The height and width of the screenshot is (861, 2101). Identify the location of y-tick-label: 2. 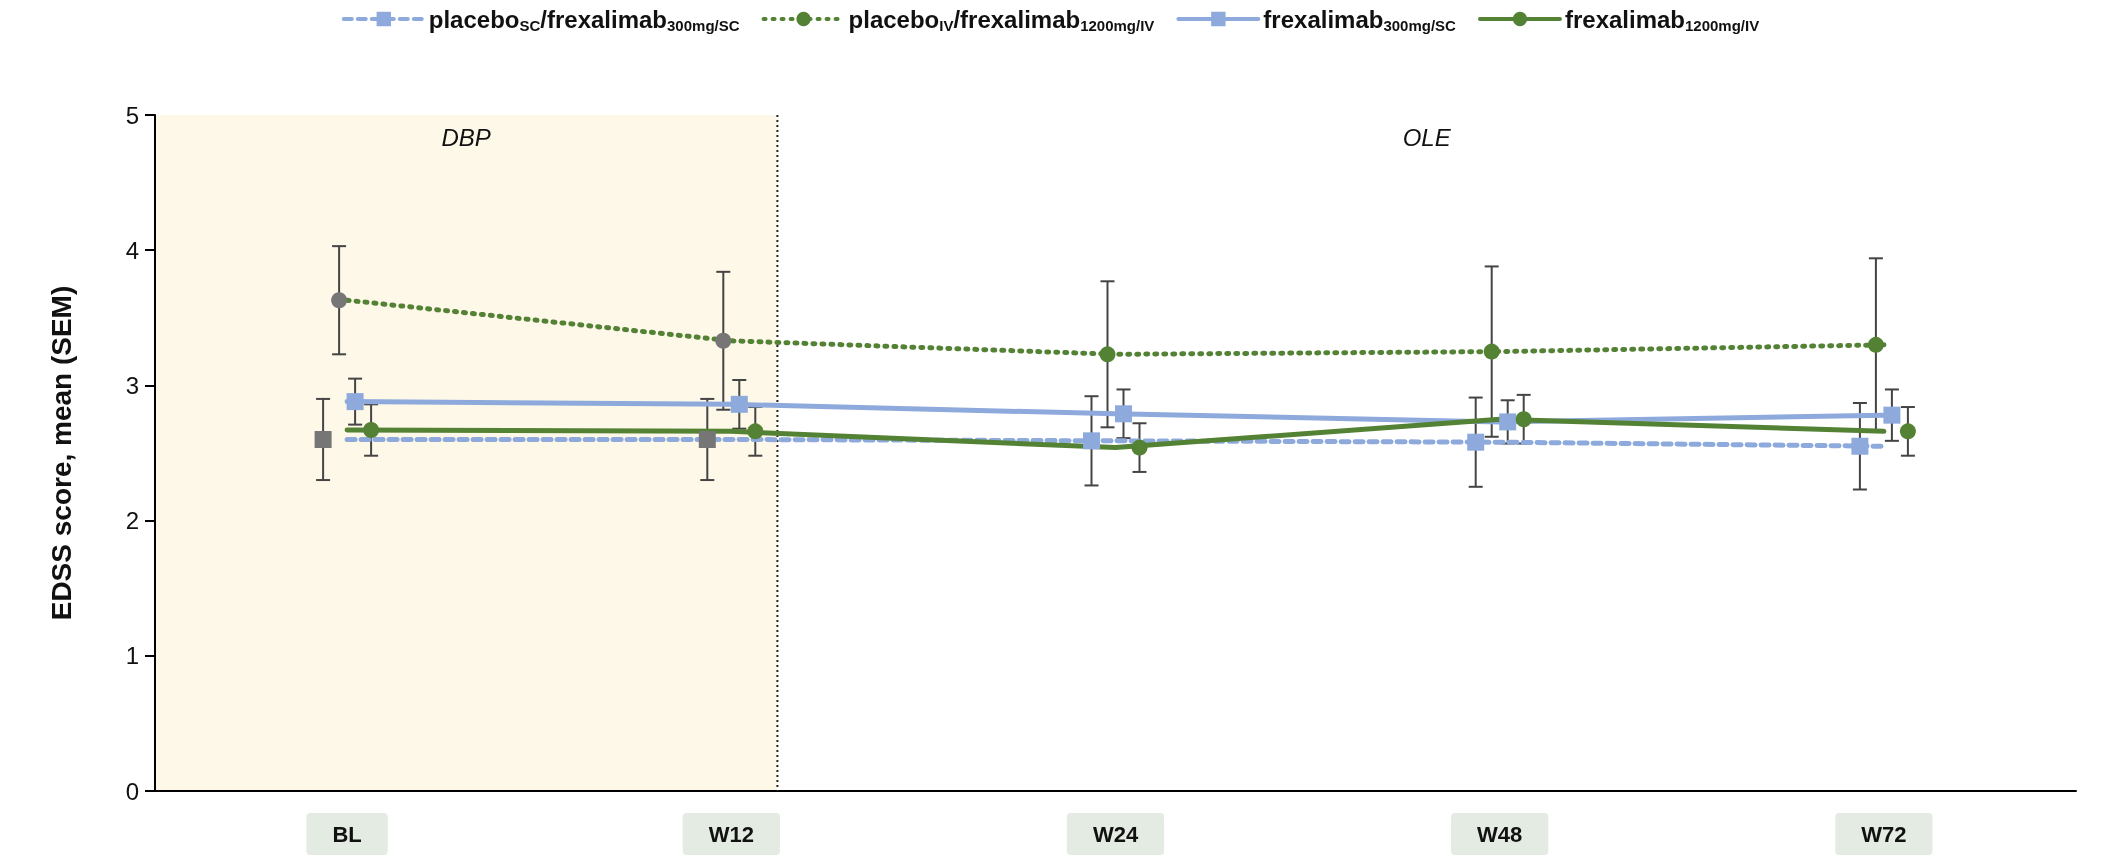
(132, 521).